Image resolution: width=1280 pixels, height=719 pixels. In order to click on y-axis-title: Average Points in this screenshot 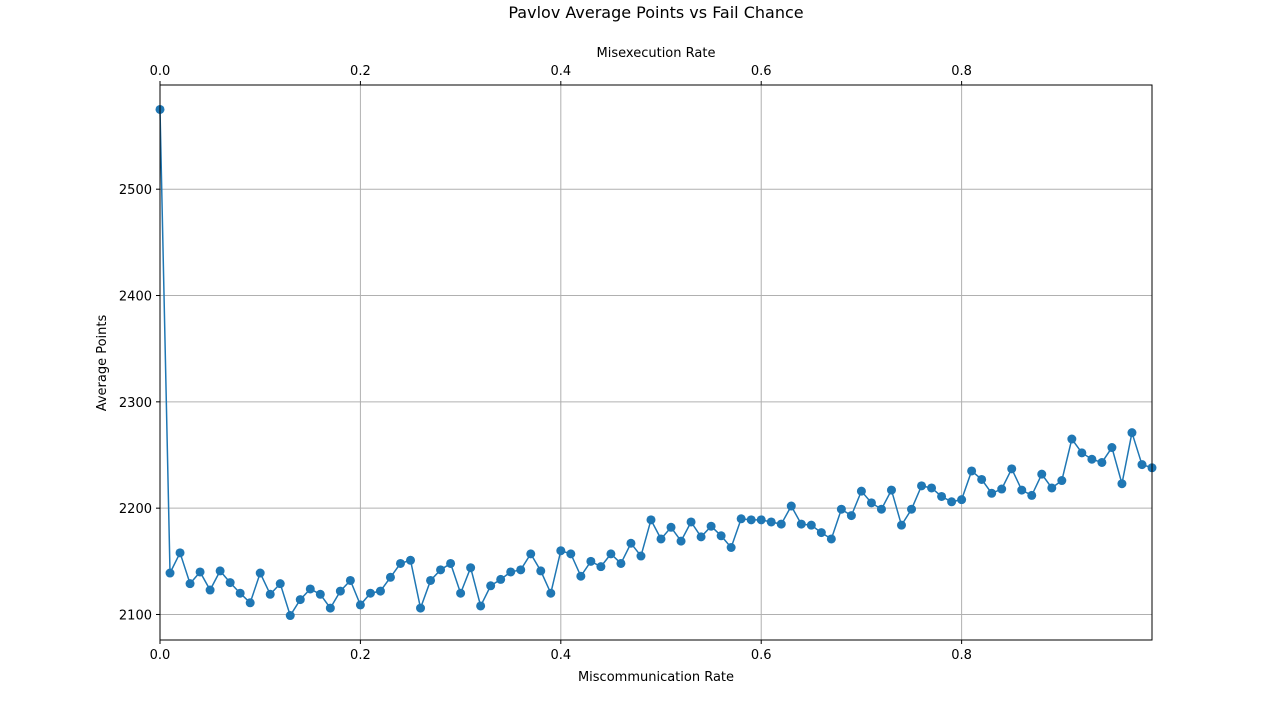, I will do `click(102, 362)`.